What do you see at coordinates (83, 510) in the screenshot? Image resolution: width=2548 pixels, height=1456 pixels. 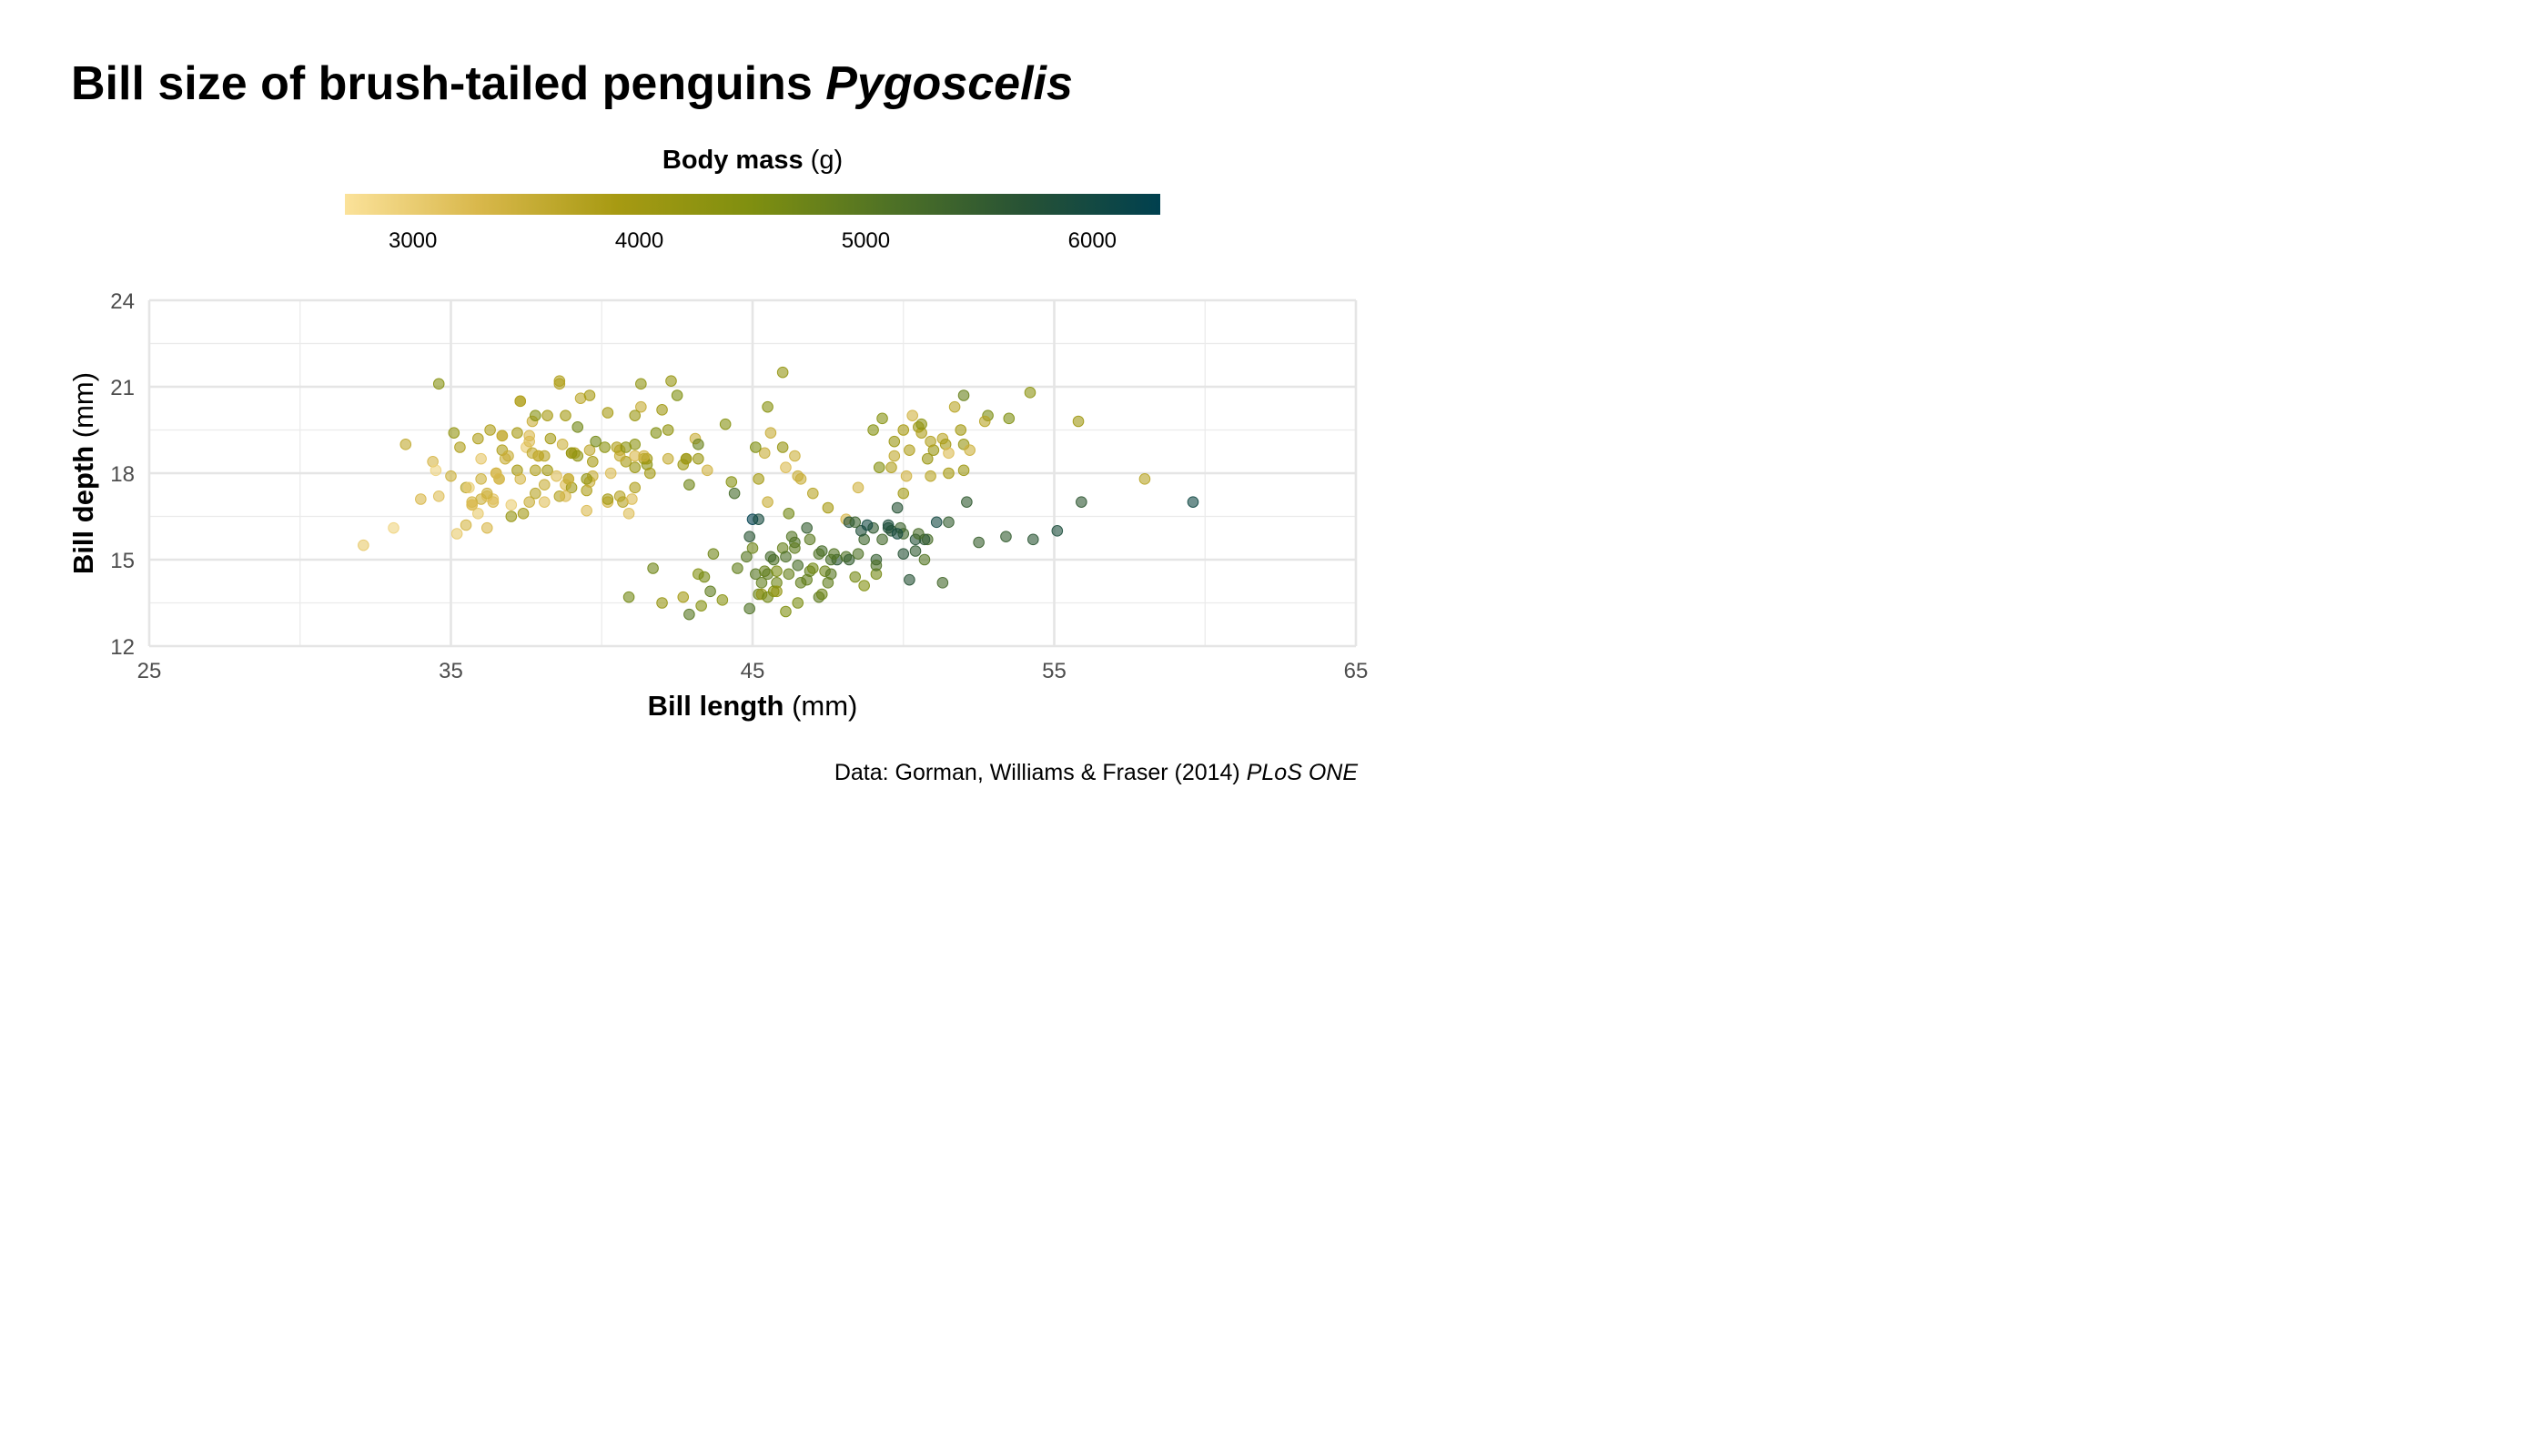 I see `y-axis-title-bold: Bill depth` at bounding box center [83, 510].